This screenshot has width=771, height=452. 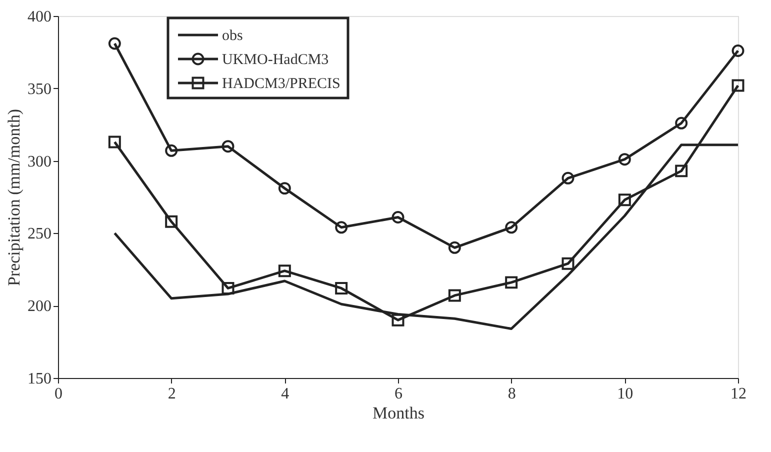 I want to click on x-tick-label: 12, so click(x=738, y=394).